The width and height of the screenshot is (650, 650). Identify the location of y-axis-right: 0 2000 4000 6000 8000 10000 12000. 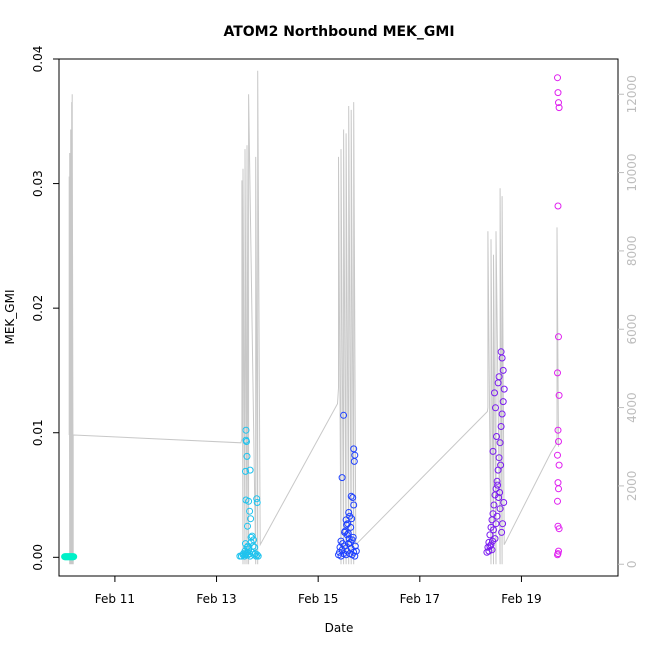
(628, 321).